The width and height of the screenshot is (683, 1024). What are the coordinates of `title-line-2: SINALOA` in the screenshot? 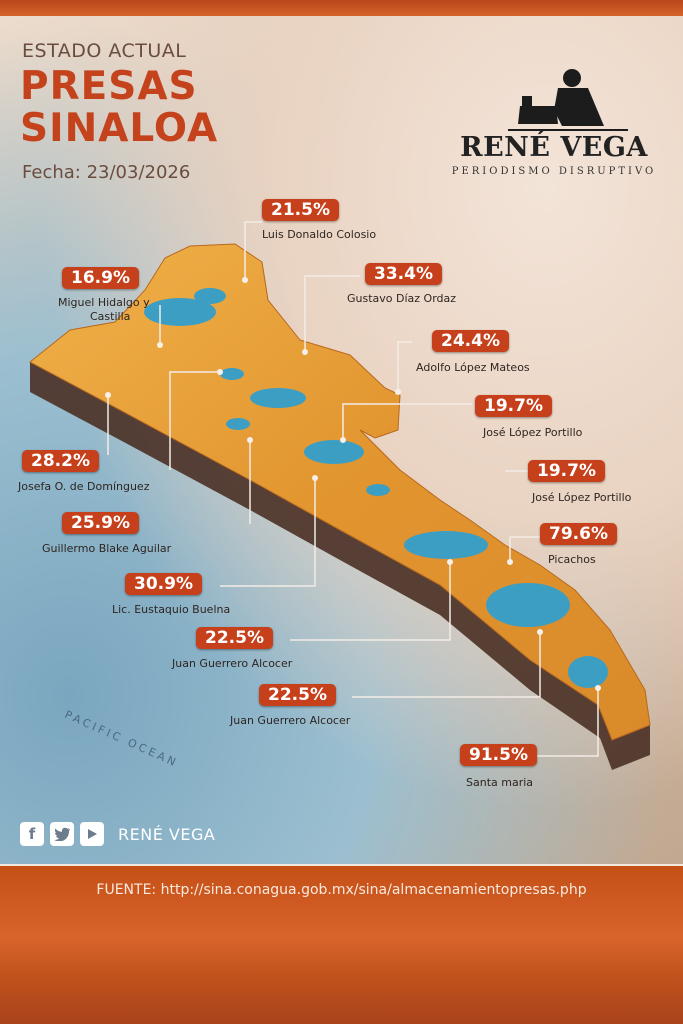 It's located at (119, 128).